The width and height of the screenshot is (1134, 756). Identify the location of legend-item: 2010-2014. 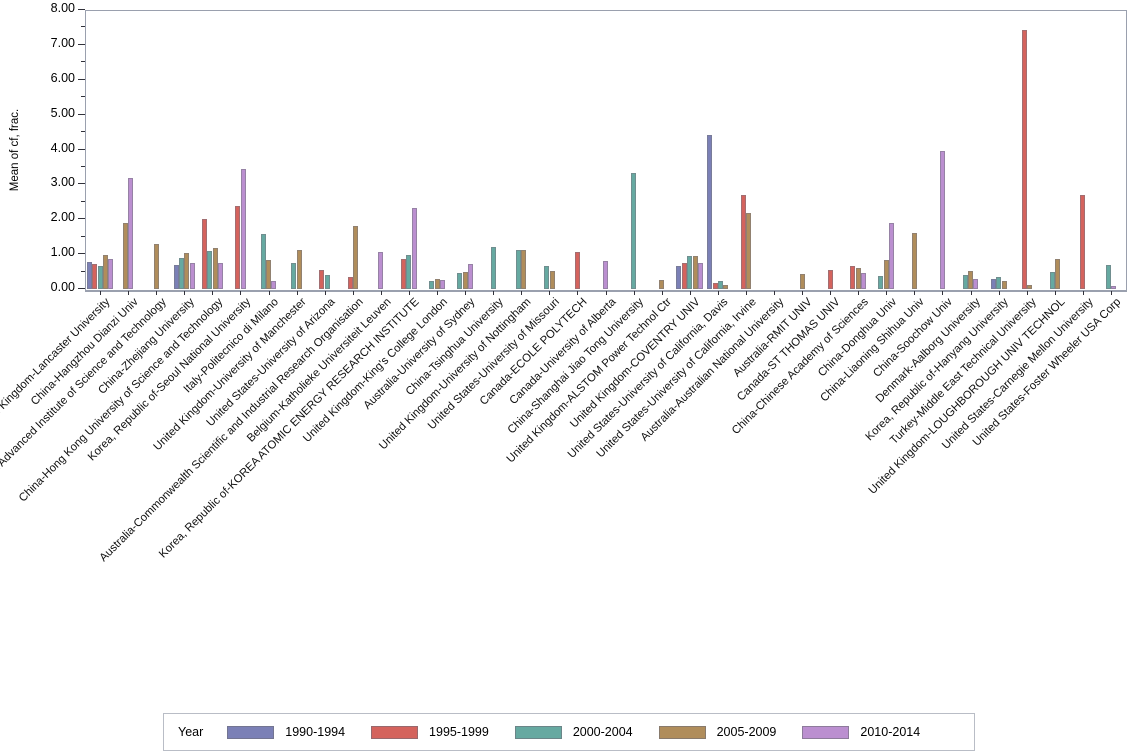
(861, 732).